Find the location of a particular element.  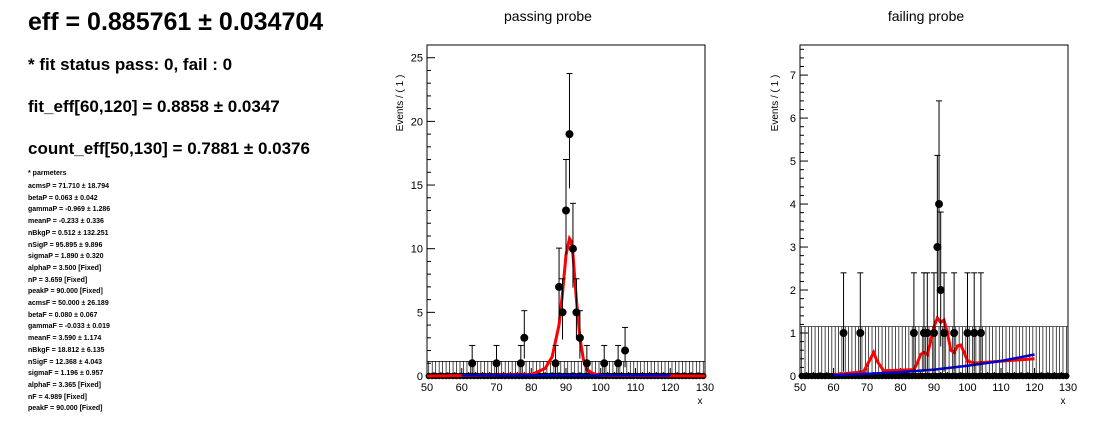

param-line: betaF = 0.080 ± 0.067 is located at coordinates (63, 315).